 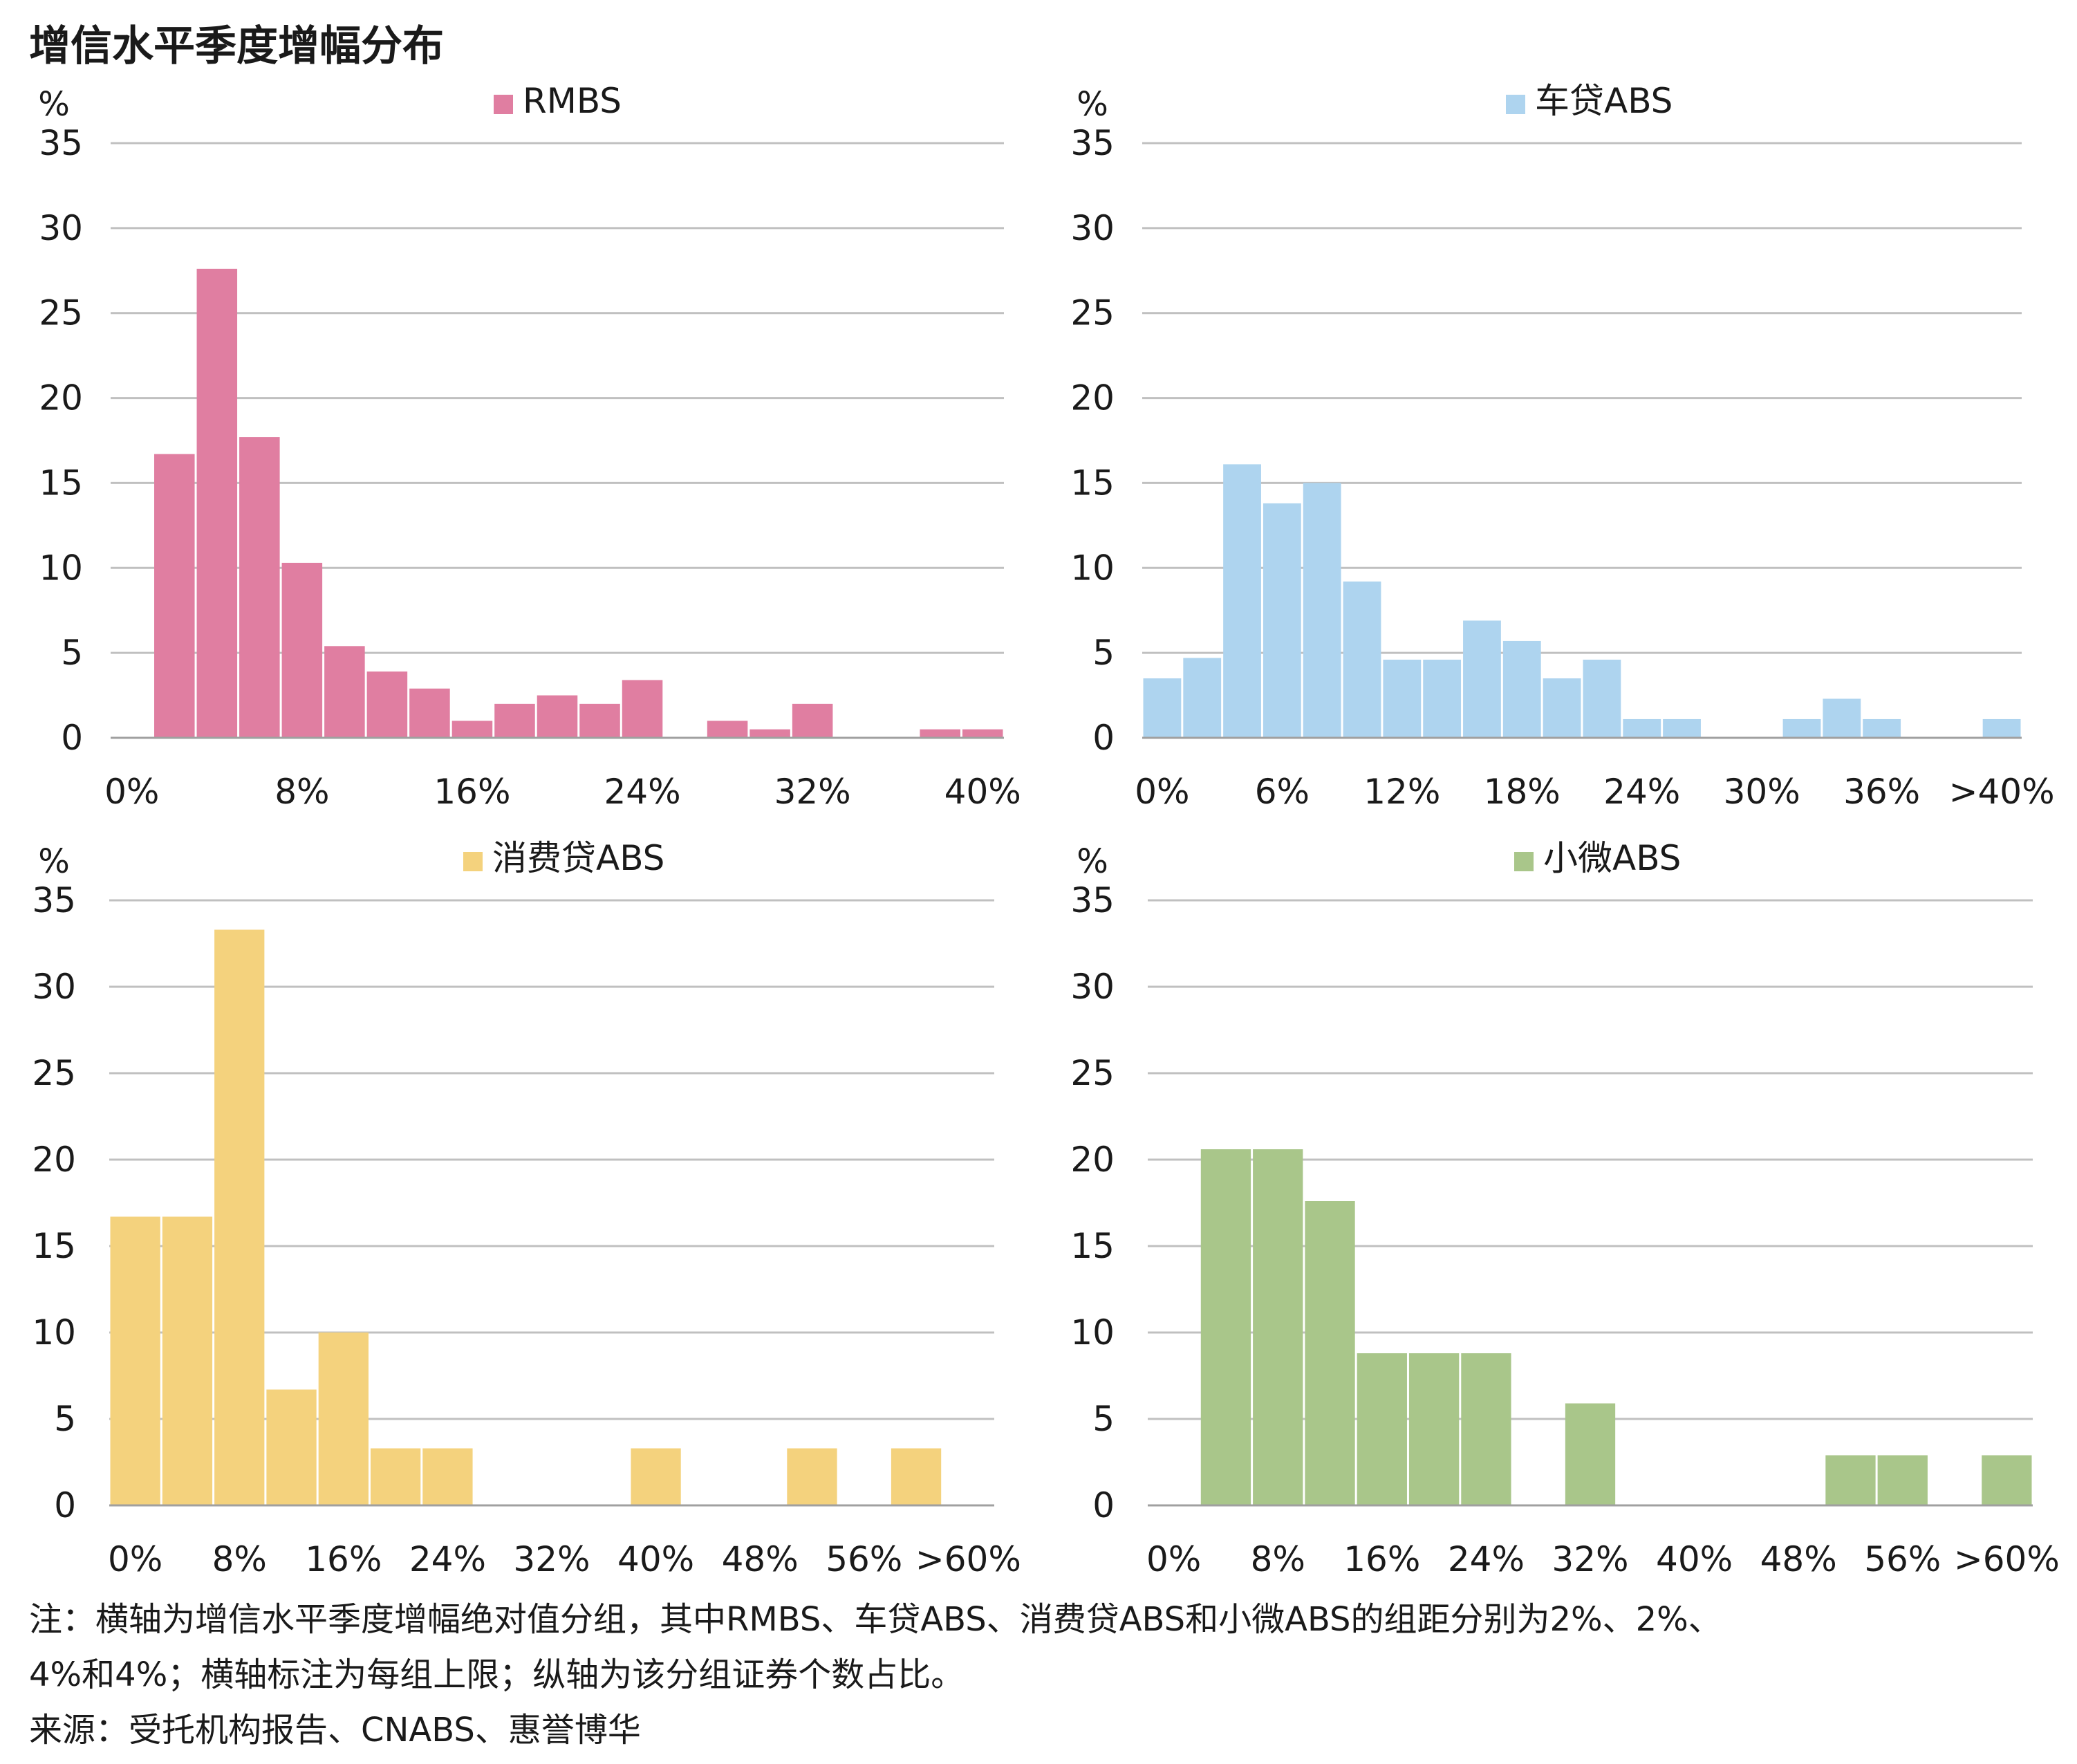 I want to click on x-tick-label: 56%, so click(x=864, y=1559).